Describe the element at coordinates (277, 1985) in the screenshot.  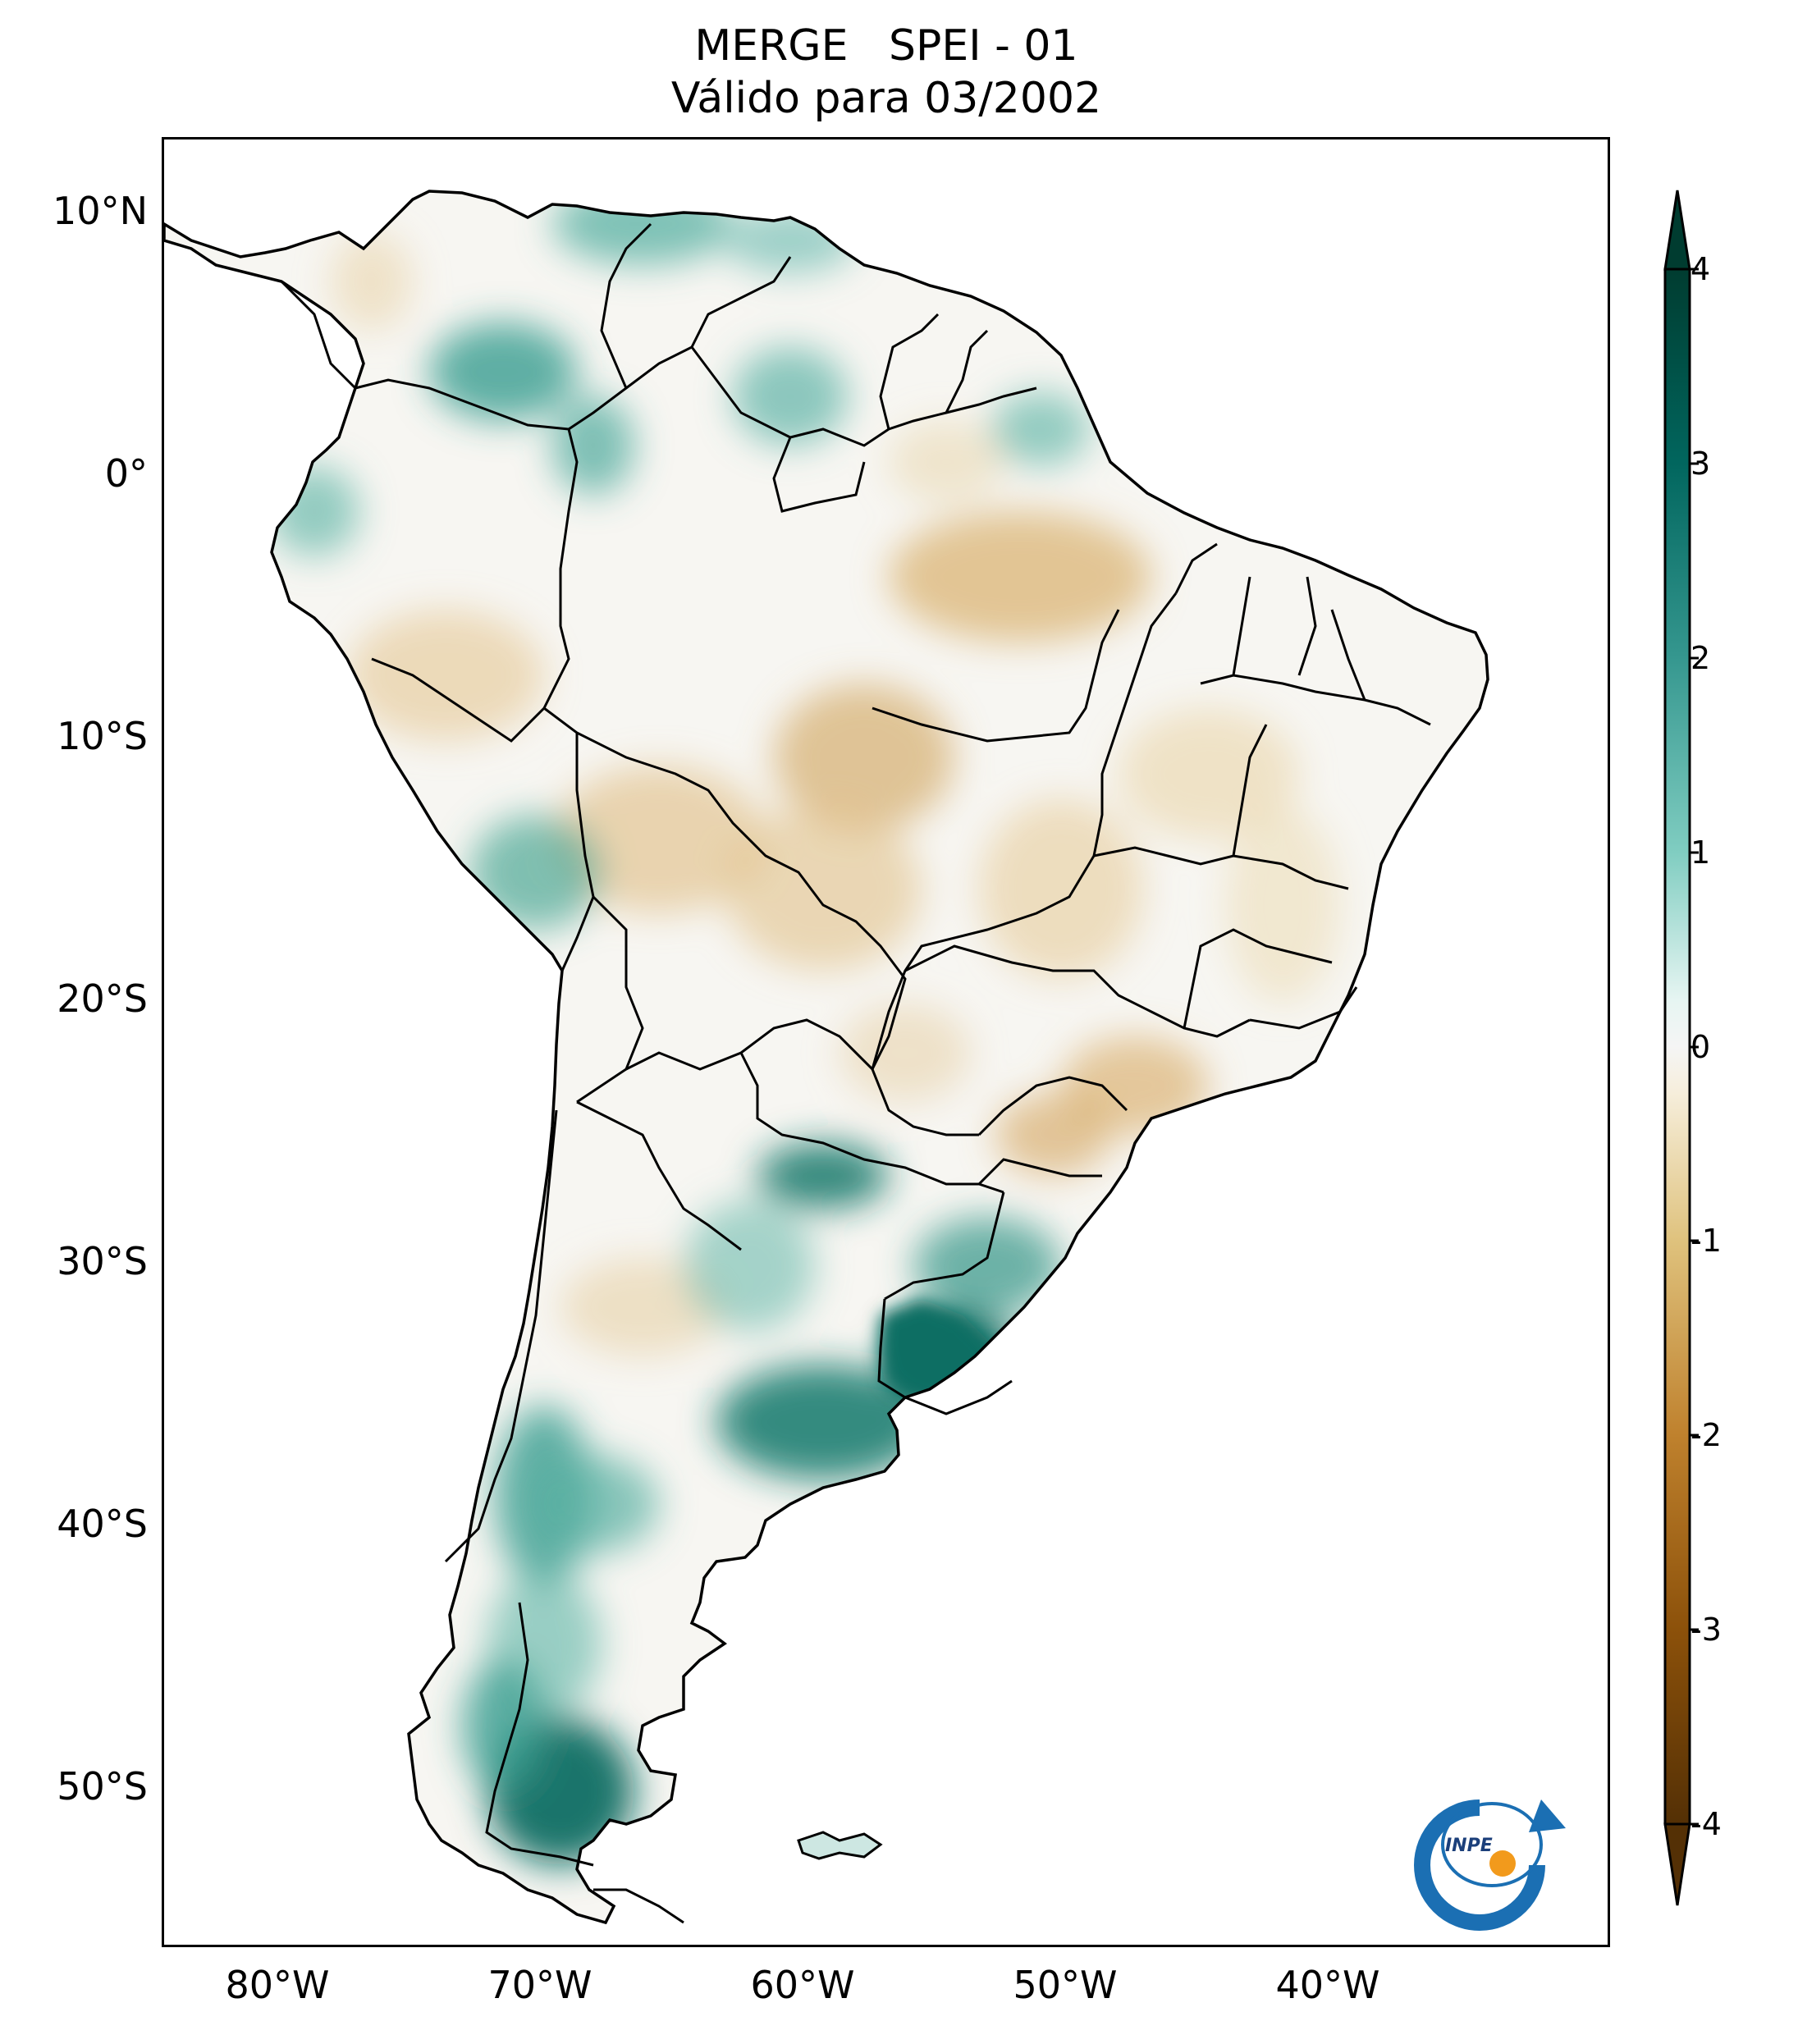
I see `lon-label-80w: 80°W` at that location.